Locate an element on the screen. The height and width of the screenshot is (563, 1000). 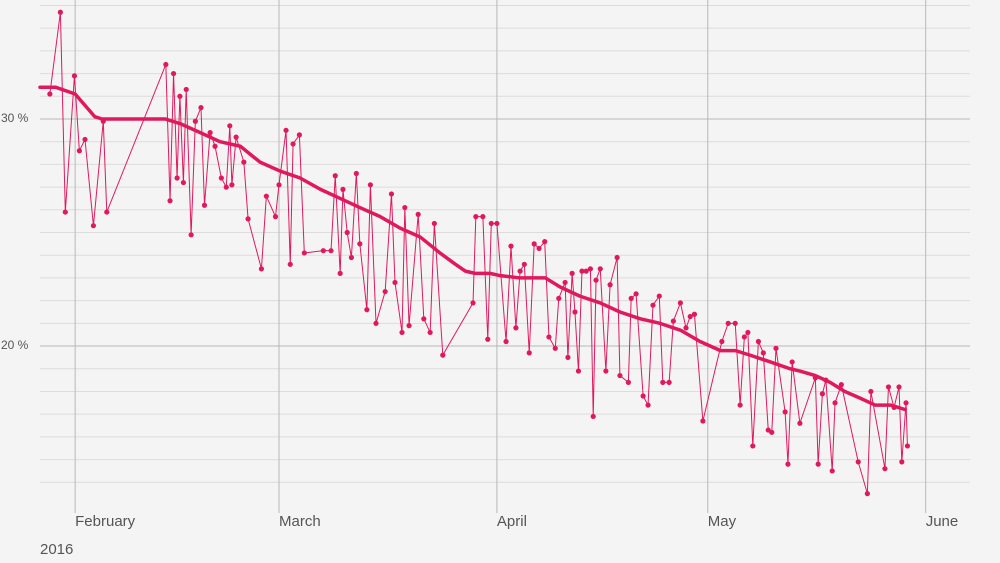
x-tick-label: June is located at coordinates (942, 521).